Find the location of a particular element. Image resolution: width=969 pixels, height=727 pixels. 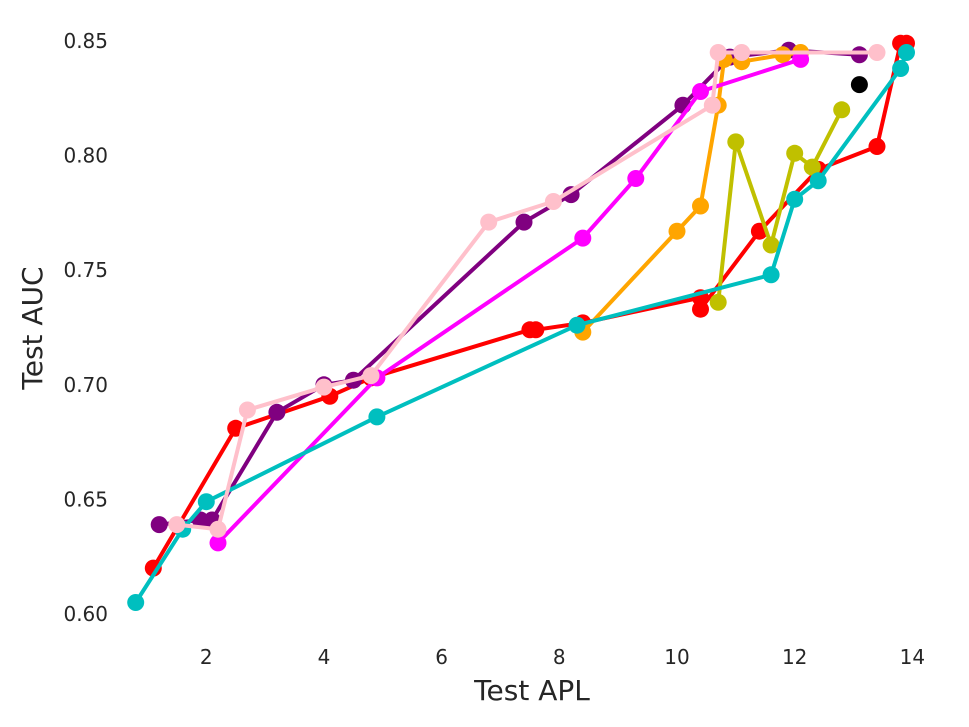

x-tick-label: 6 is located at coordinates (441, 657).